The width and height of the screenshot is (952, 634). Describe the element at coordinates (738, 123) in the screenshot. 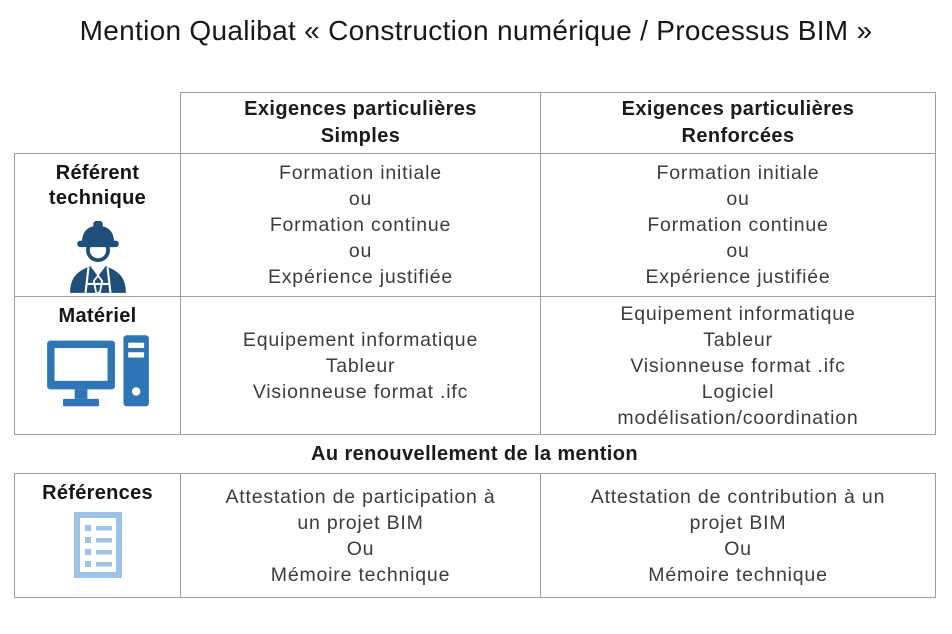

I see `column-header-renforcees: Exigences particulières Renforcées` at that location.